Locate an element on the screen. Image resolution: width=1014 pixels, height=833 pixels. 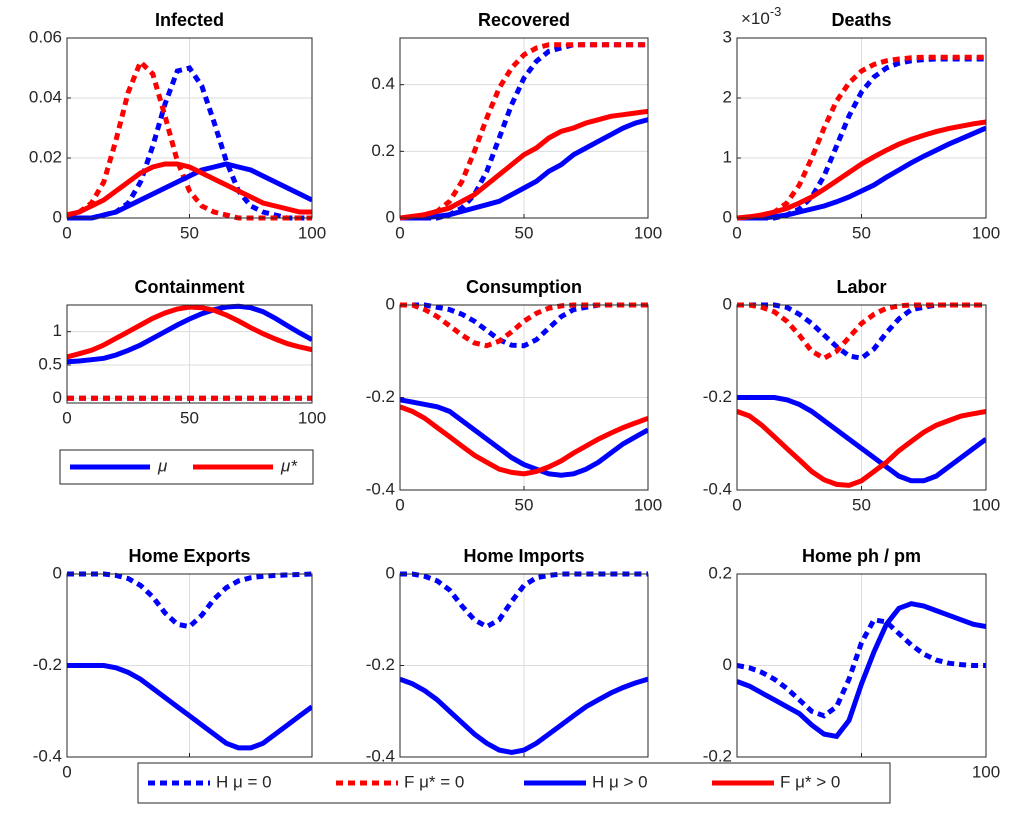
y-multiplier: ×10⁻³ is located at coordinates (761, 16).